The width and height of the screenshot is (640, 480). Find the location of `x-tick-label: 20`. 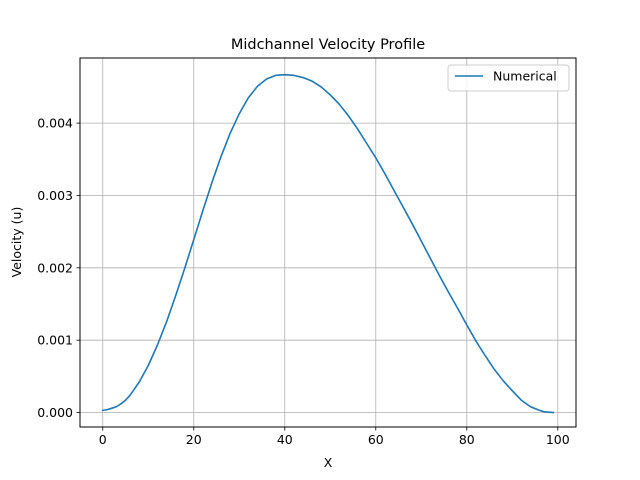

x-tick-label: 20 is located at coordinates (194, 439).